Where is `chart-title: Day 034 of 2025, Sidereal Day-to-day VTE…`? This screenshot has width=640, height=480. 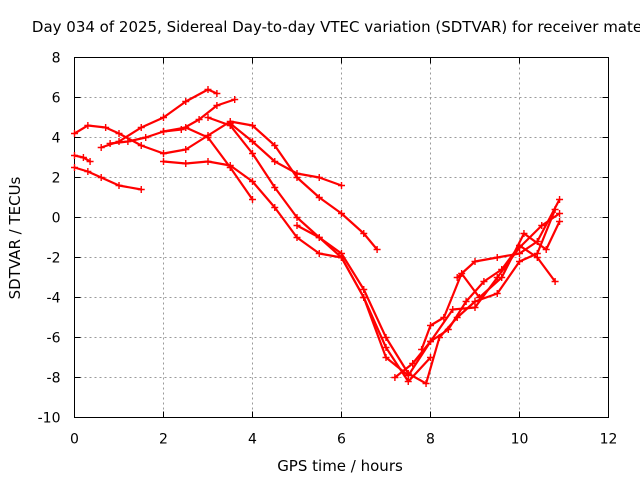
chart-title: Day 034 of 2025, Sidereal Day-to-day VTE… is located at coordinates (336, 27).